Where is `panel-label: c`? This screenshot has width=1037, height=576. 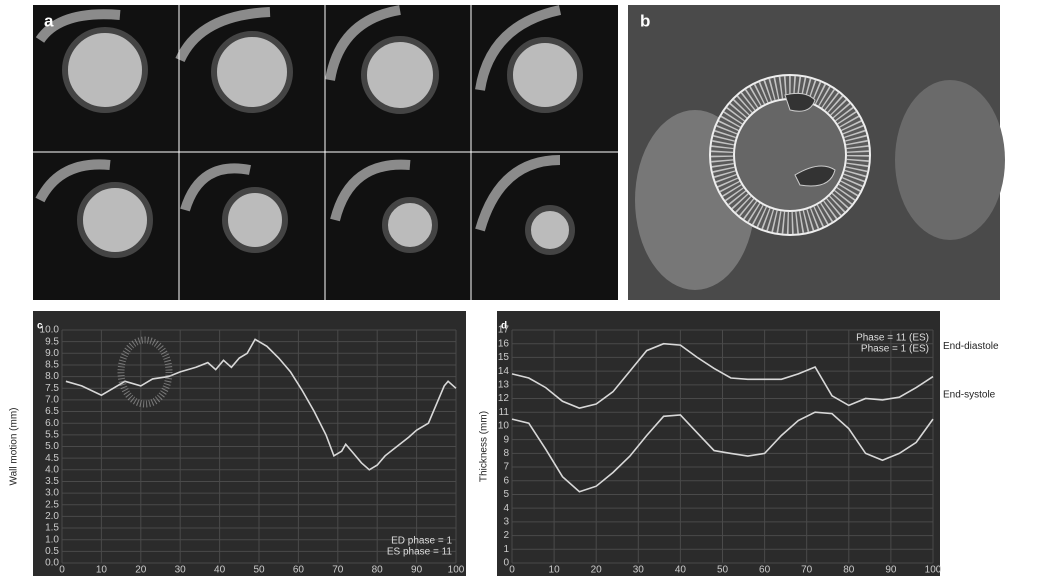
panel-label: c is located at coordinates (40, 326).